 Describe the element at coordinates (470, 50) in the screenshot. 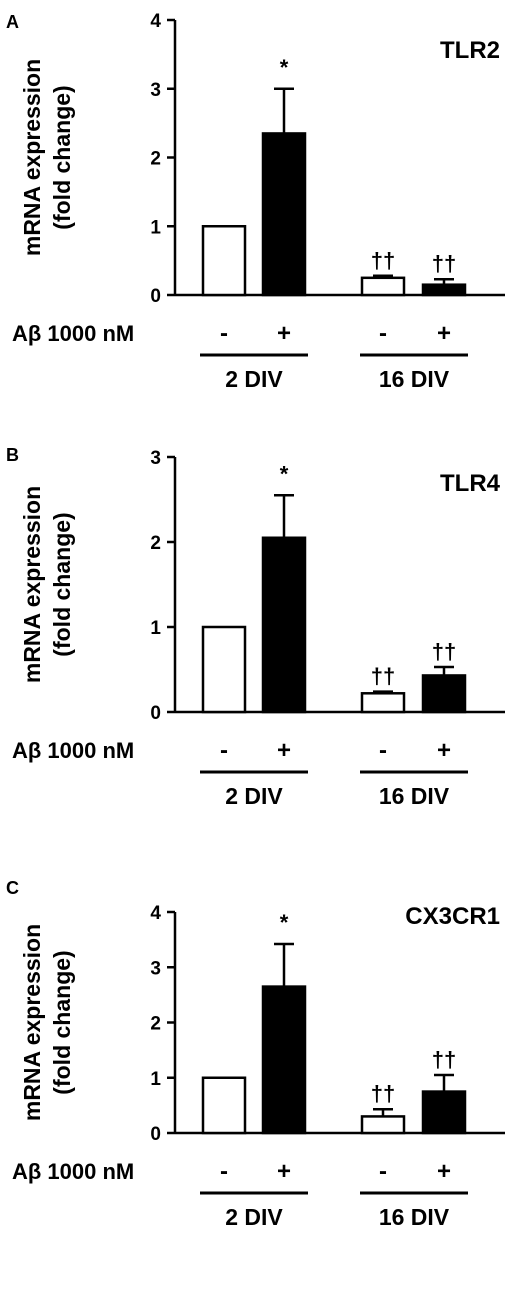

I see `chart-title: TLR2` at that location.